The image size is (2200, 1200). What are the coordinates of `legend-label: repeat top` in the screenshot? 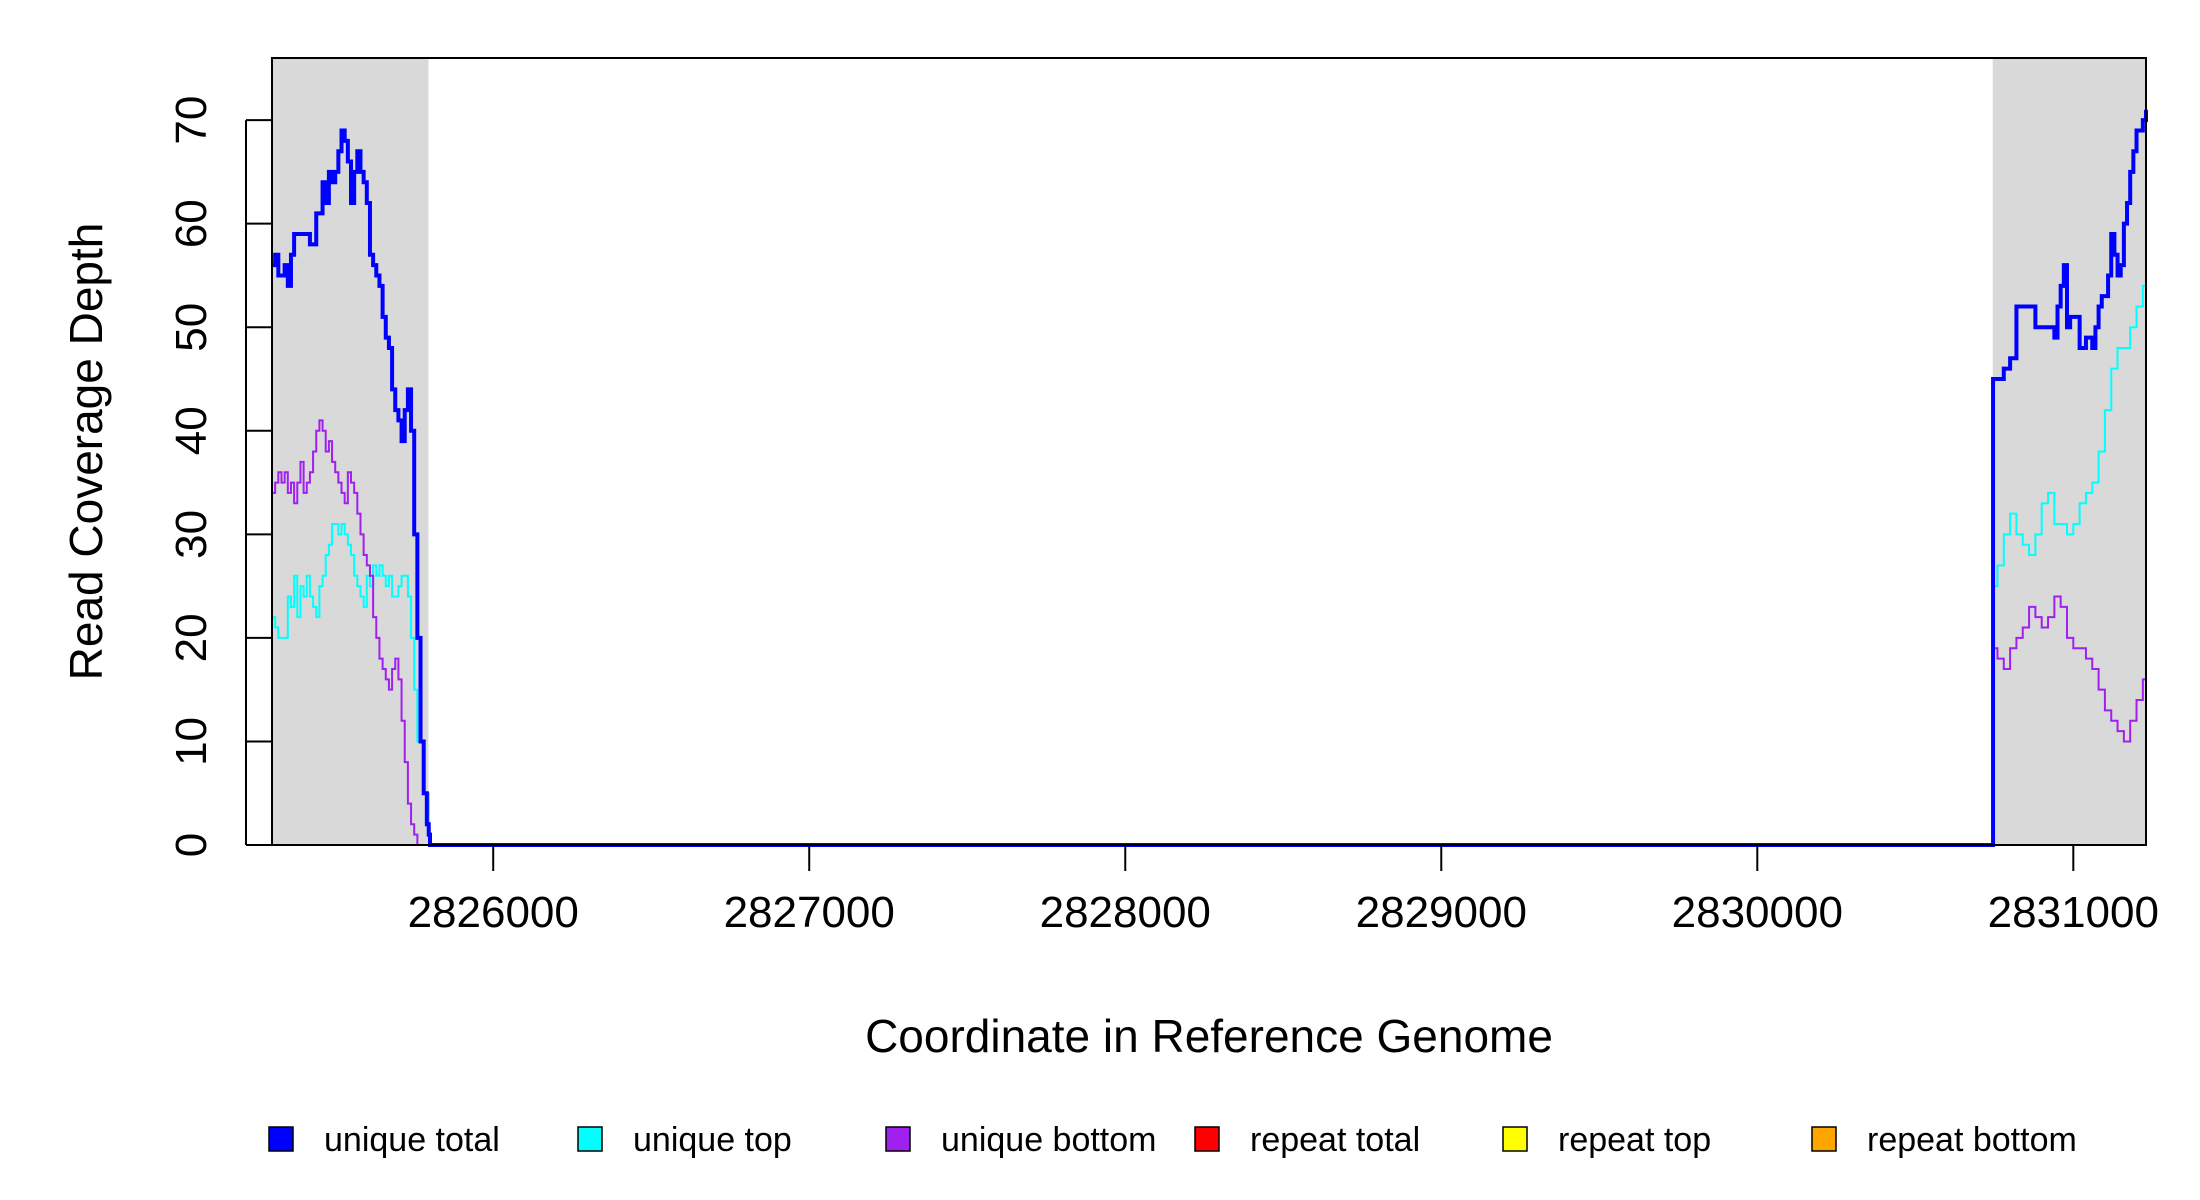 It's located at (1634, 1140).